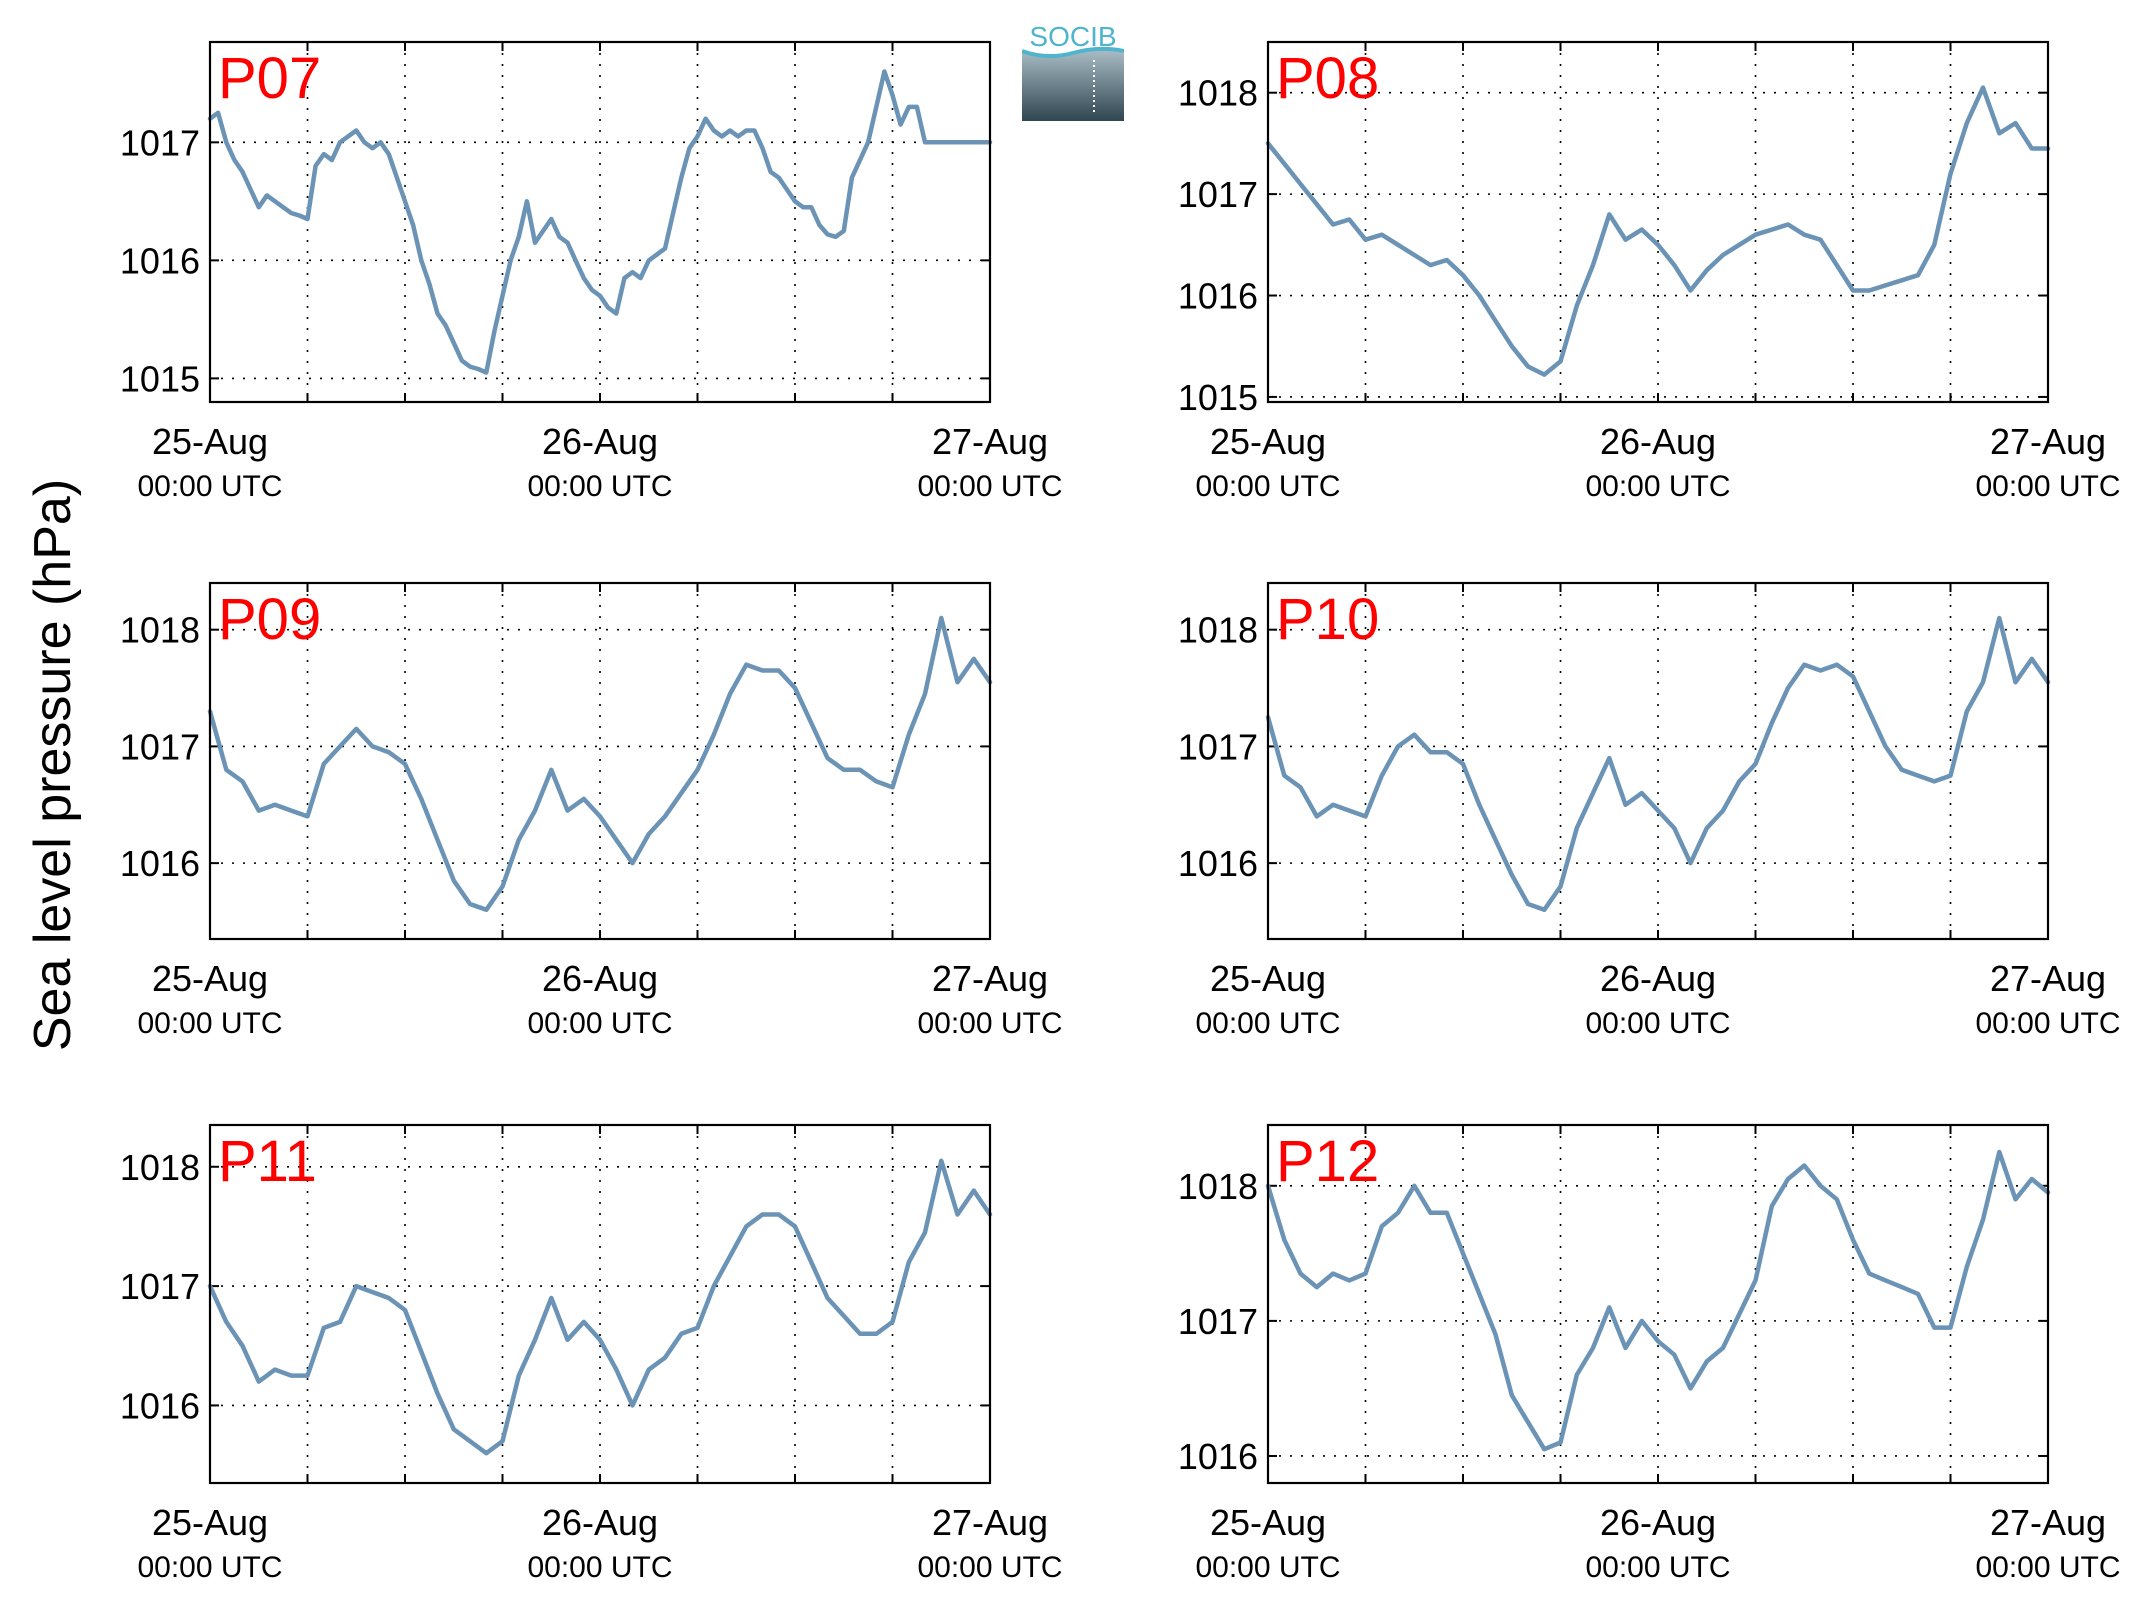 This screenshot has height=1608, width=2133. Describe the element at coordinates (600, 764) in the screenshot. I see `pressure-line-p09` at that location.